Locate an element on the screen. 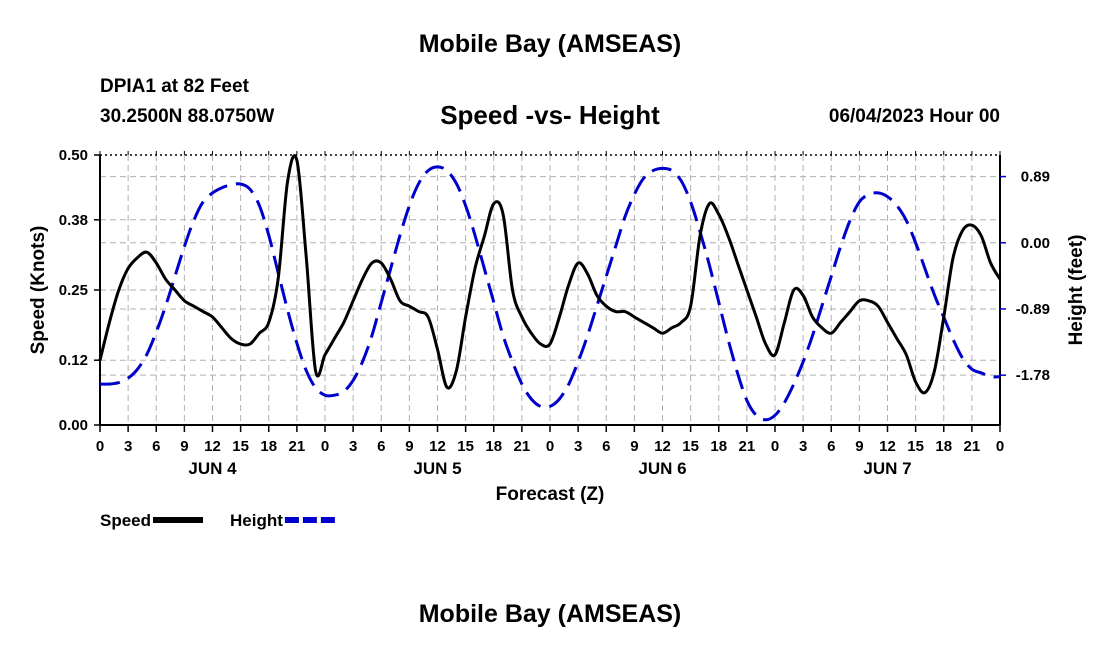 The height and width of the screenshot is (650, 1100). y-tick-label: 0.00 is located at coordinates (73, 425).